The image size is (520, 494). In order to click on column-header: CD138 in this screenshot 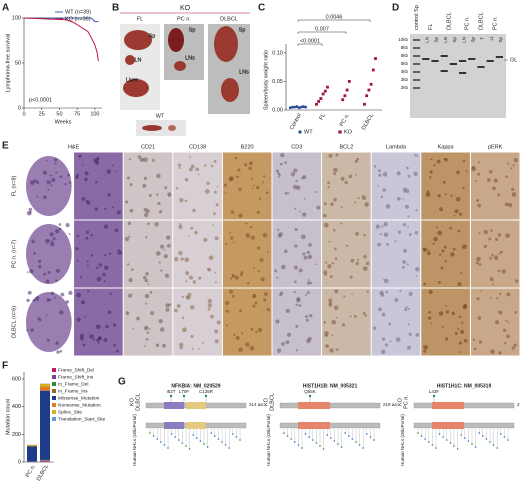, I will do `click(197, 147)`.